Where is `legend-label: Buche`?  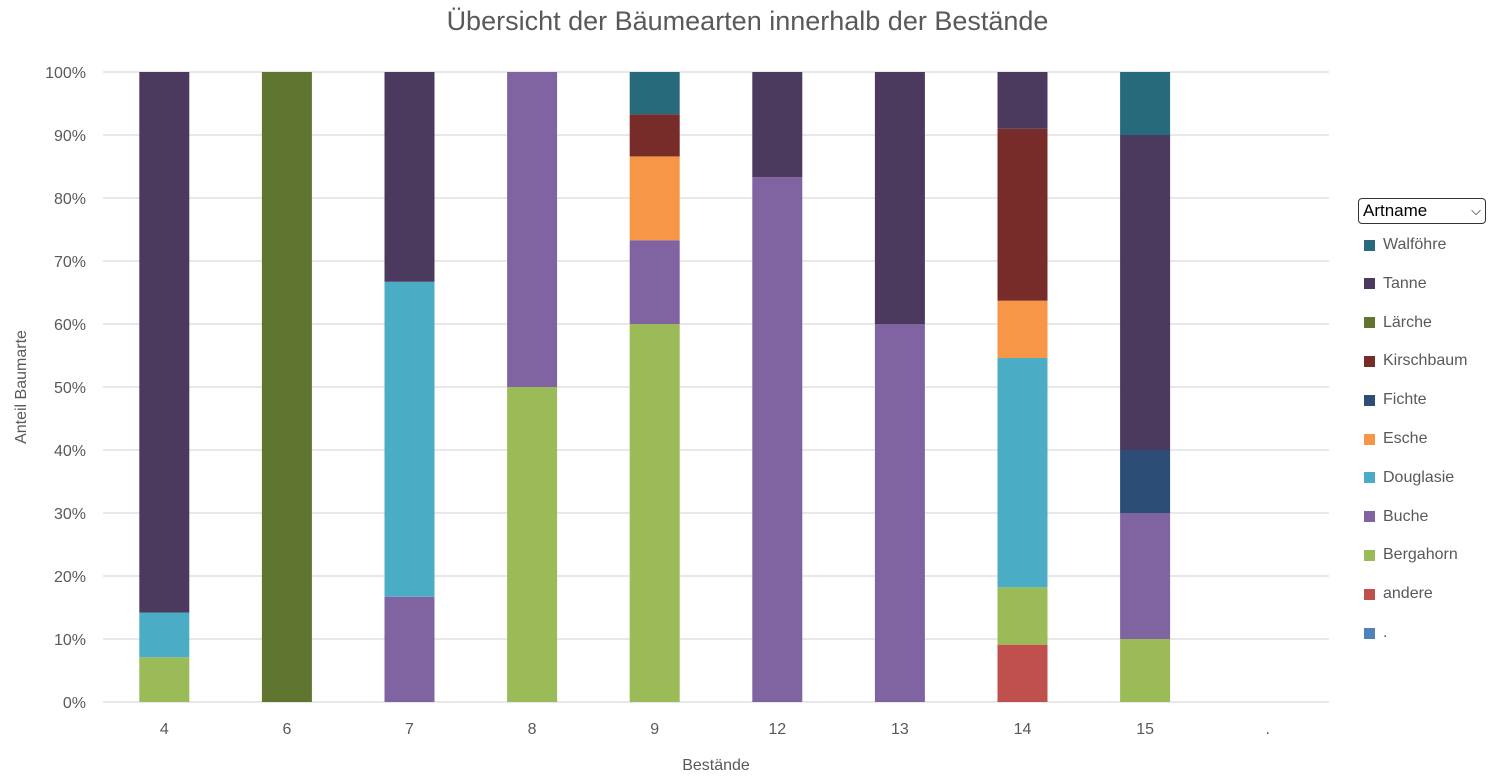 legend-label: Buche is located at coordinates (1406, 516).